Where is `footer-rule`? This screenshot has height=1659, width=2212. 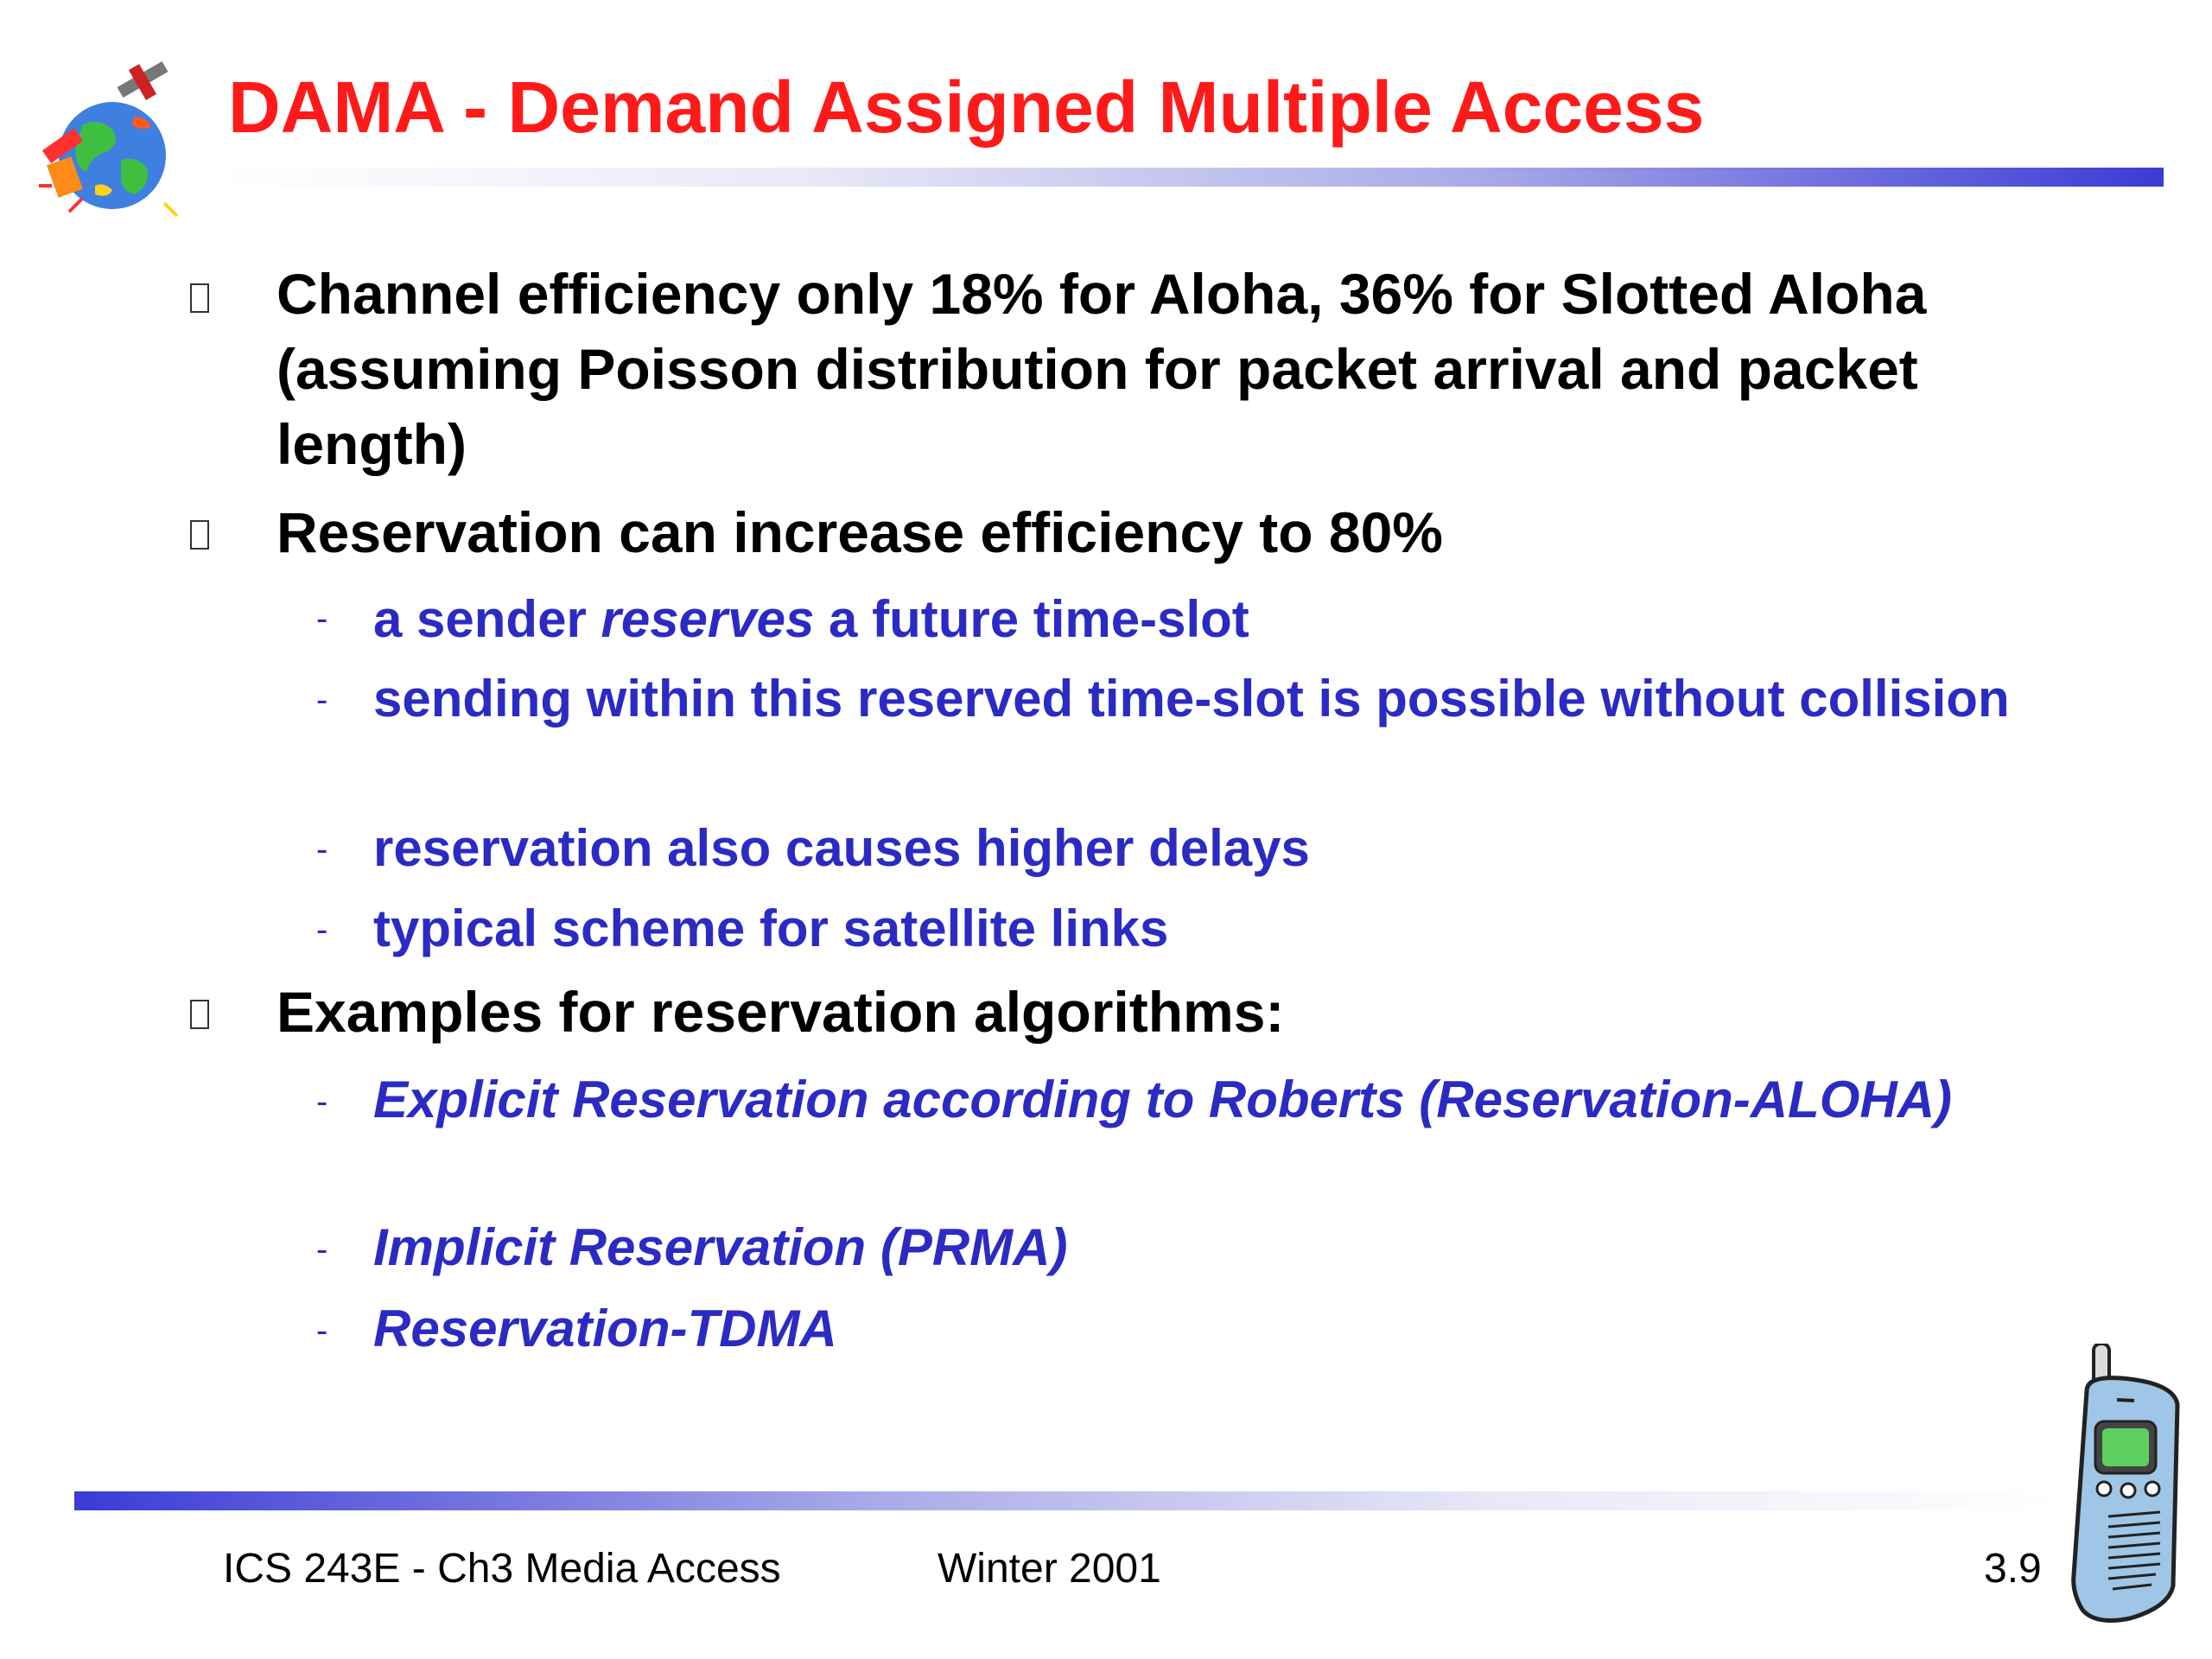
footer-rule is located at coordinates (1068, 1500).